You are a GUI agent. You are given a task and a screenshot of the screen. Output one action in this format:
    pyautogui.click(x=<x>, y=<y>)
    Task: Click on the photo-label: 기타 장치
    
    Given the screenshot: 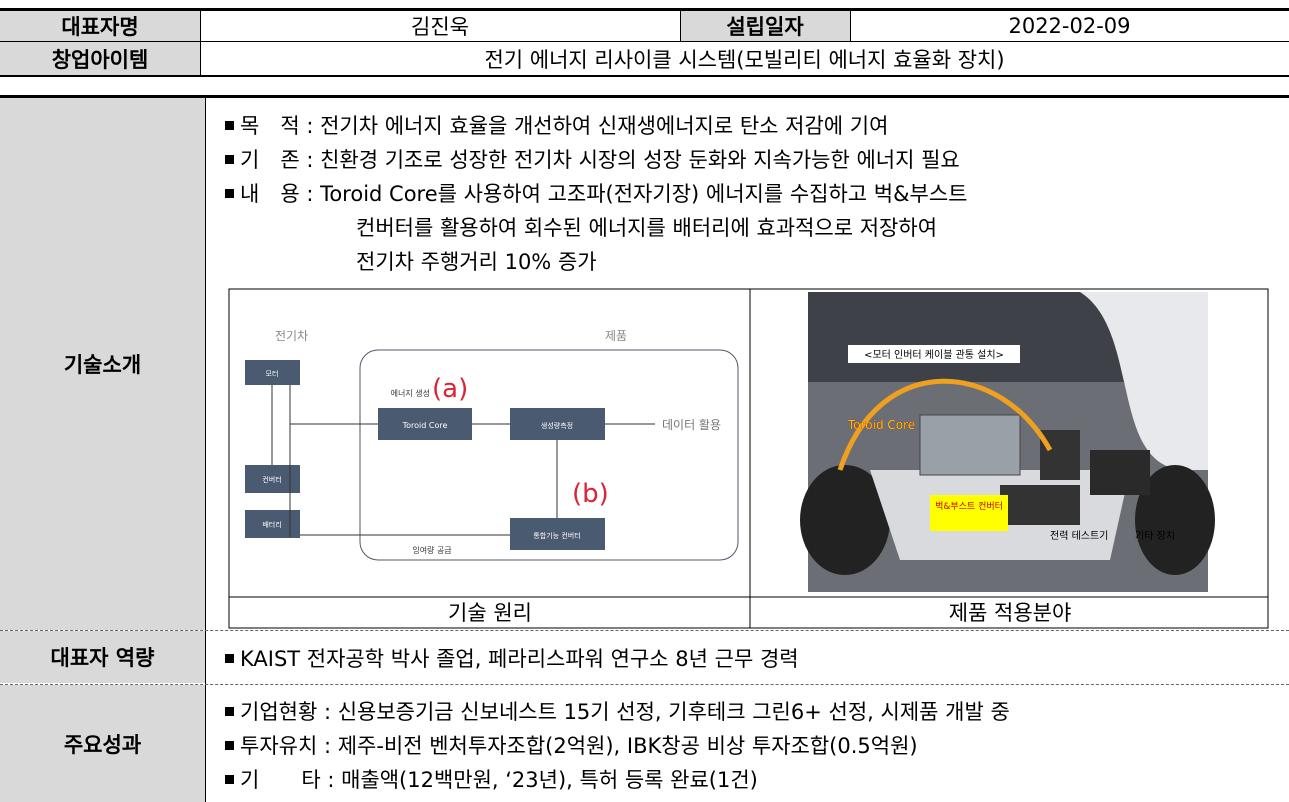 What is the action you would take?
    pyautogui.click(x=1155, y=536)
    